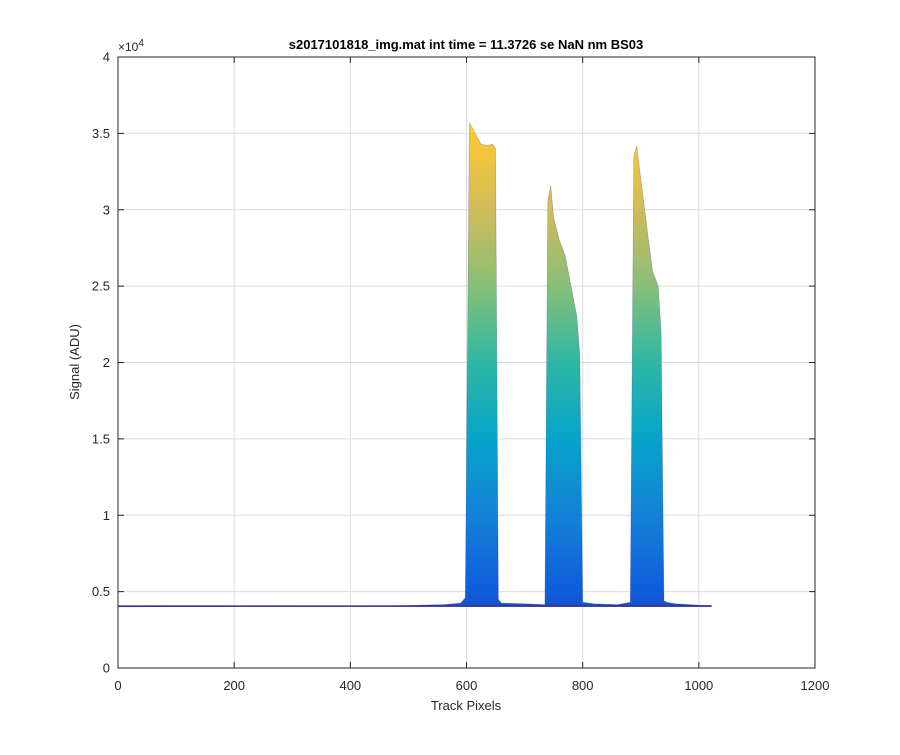  Describe the element at coordinates (815, 685) in the screenshot. I see `x-tick-label: 1200` at that location.